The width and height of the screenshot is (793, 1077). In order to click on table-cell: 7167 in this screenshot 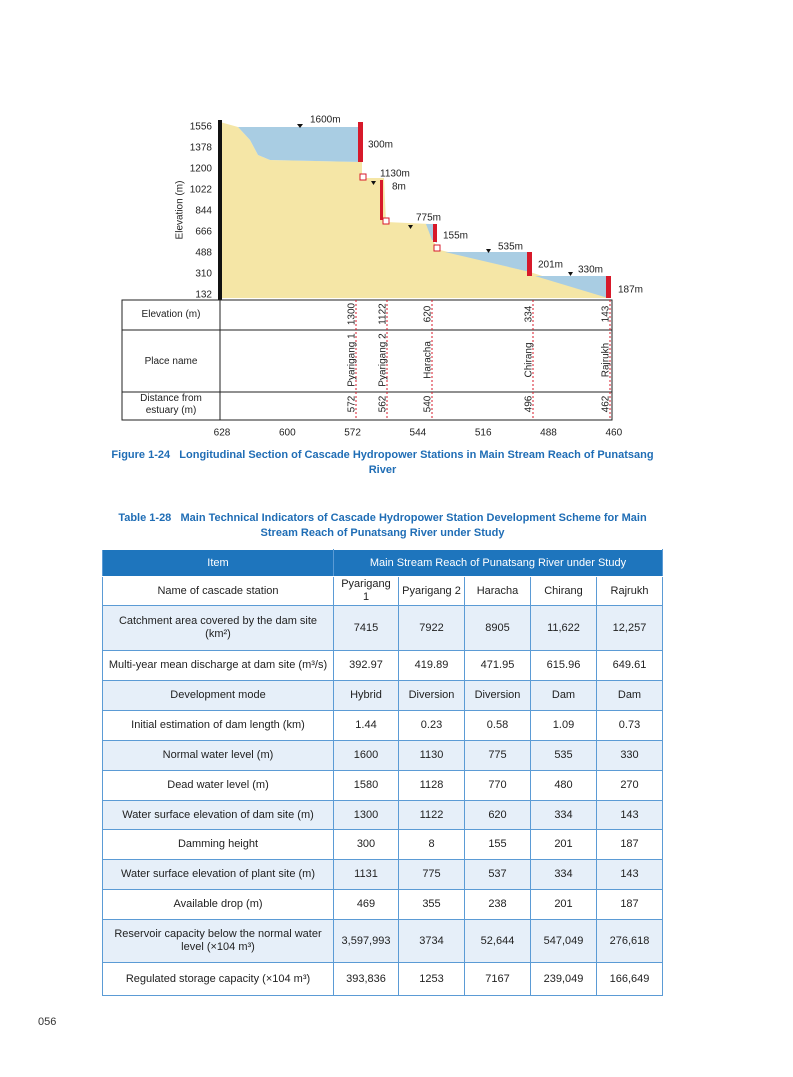, I will do `click(497, 979)`.